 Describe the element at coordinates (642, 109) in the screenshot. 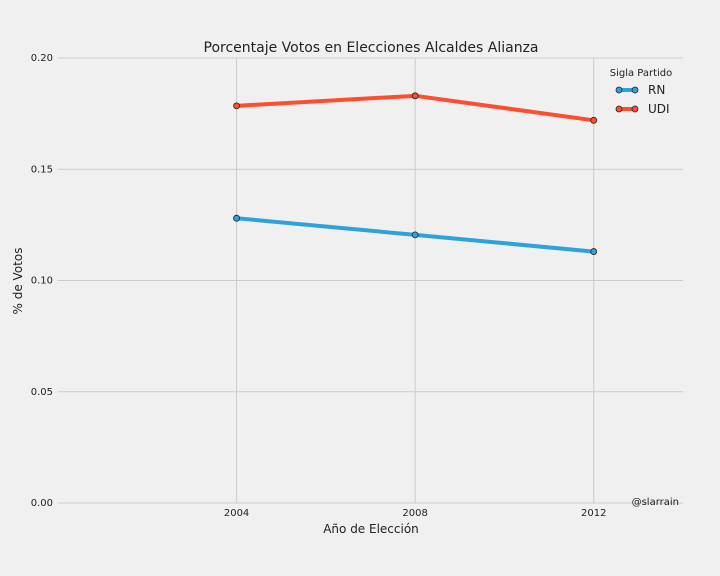

I see `legend-item-udi: UDI` at that location.